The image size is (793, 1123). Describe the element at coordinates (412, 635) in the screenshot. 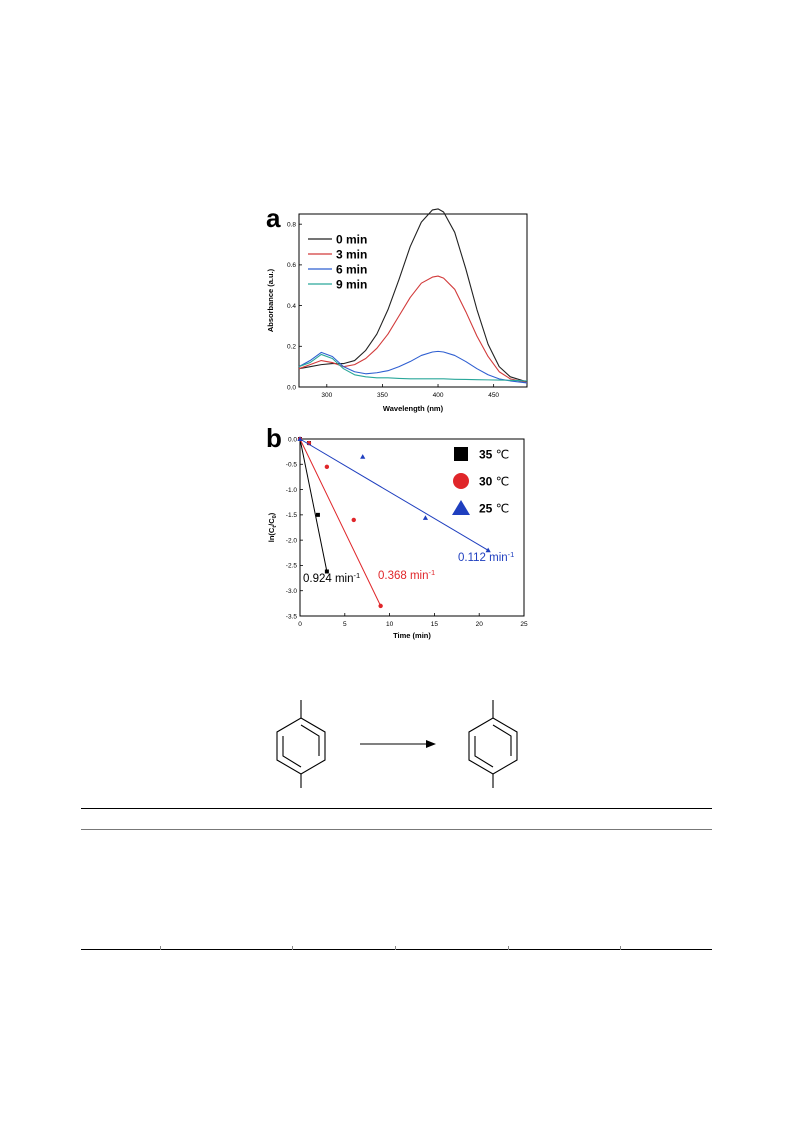

I see `x-axis-label: Time (min)` at that location.